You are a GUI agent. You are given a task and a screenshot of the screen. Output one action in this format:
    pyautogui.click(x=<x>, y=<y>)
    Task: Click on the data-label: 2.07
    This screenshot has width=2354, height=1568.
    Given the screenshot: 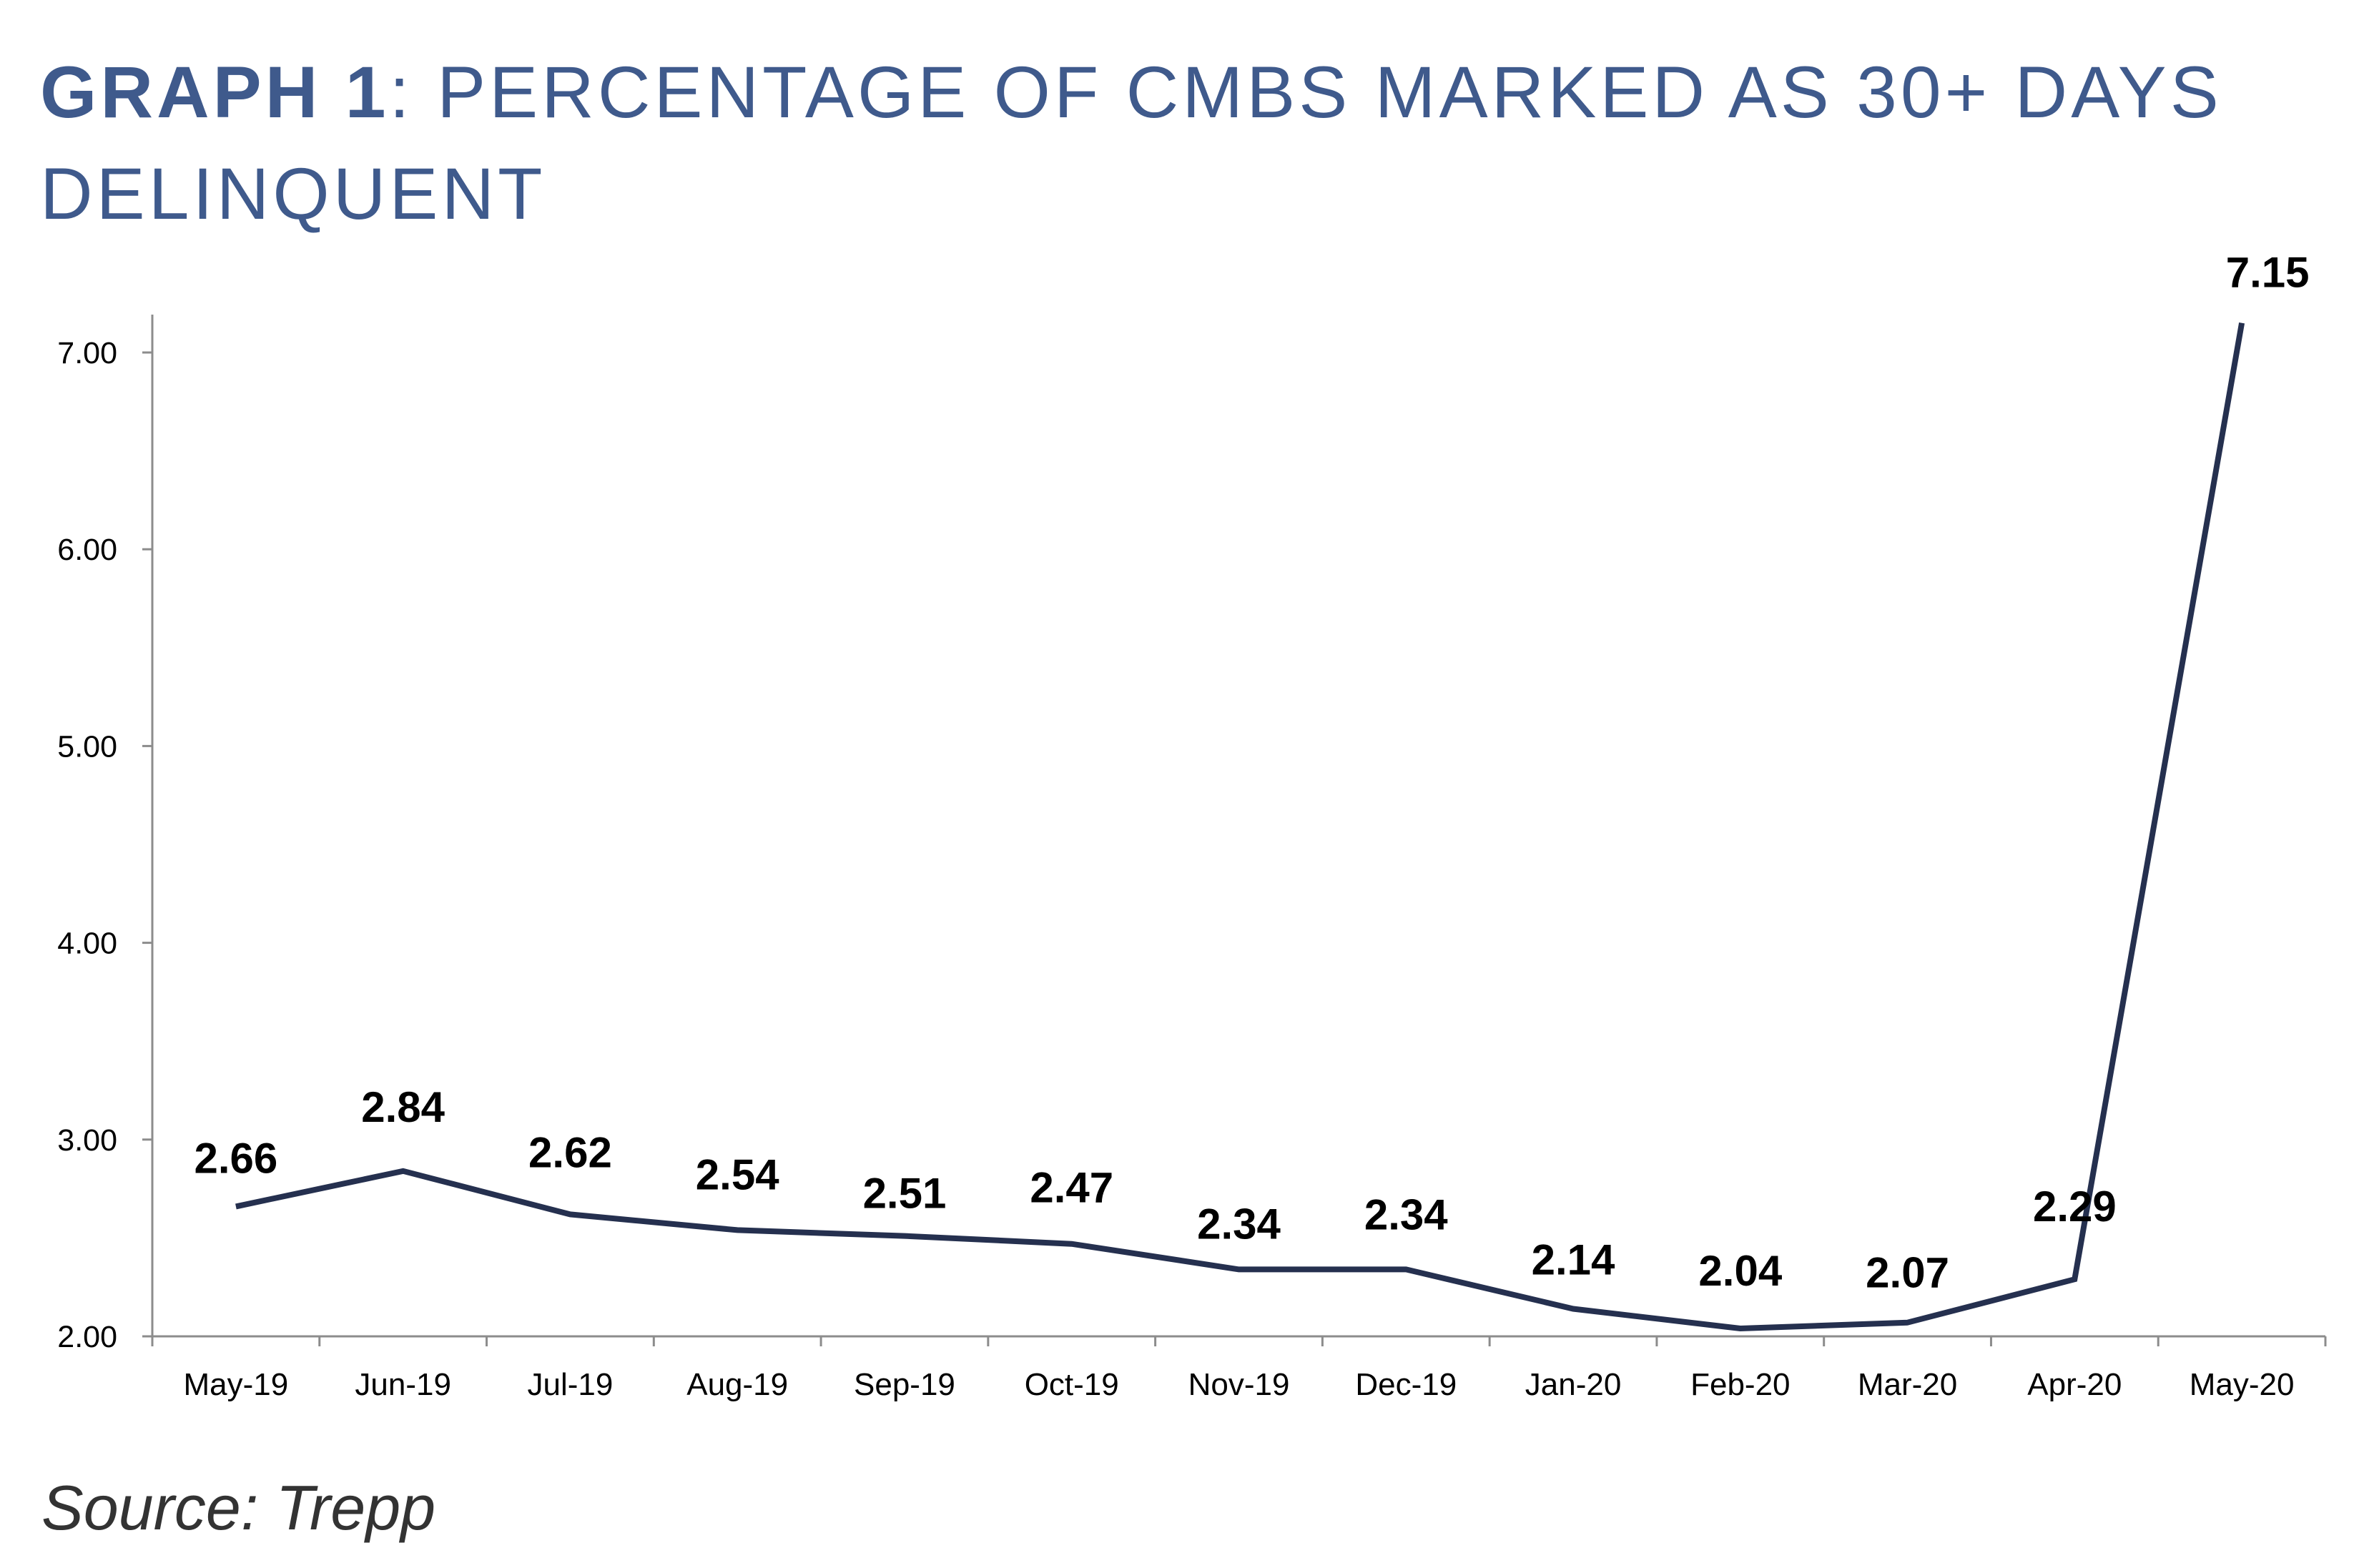 What is the action you would take?
    pyautogui.click(x=1907, y=1273)
    